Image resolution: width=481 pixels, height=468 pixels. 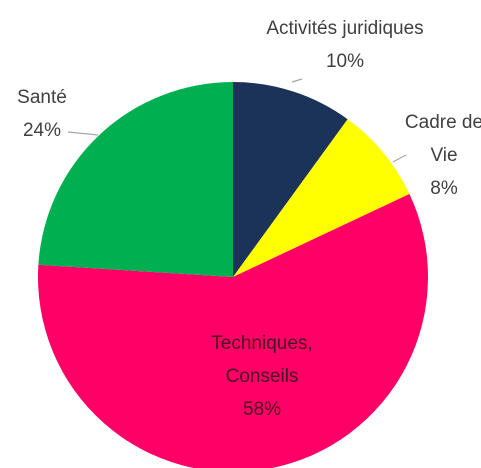 I want to click on category-label: Cadre de Vie, so click(x=442, y=139).